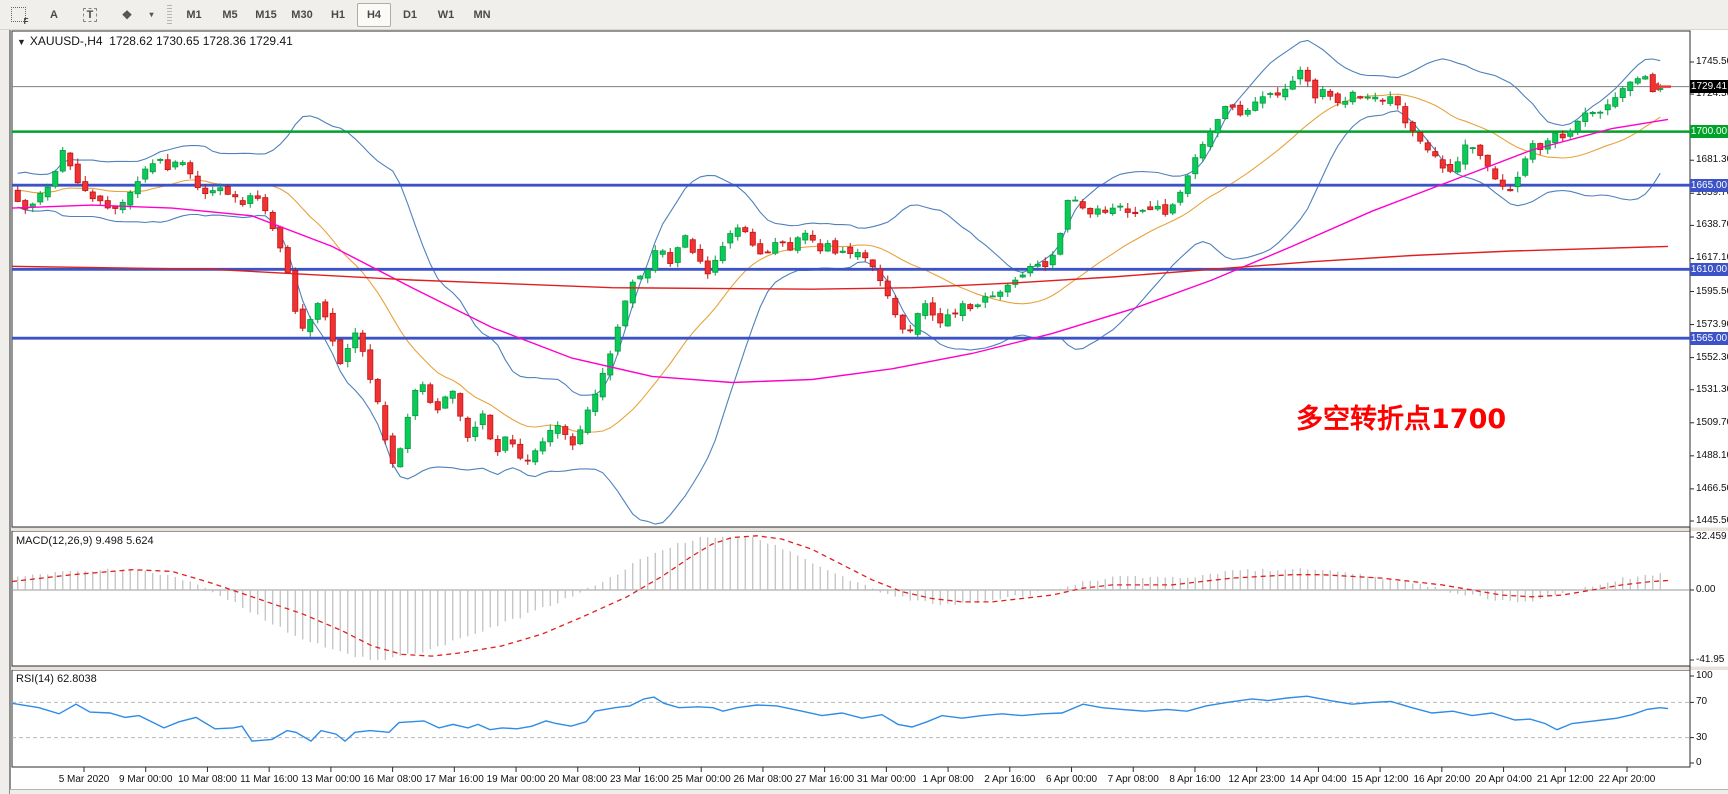 Image resolution: width=1728 pixels, height=794 pixels. What do you see at coordinates (410, 14) in the screenshot?
I see `timeframe-button-d1: D1` at bounding box center [410, 14].